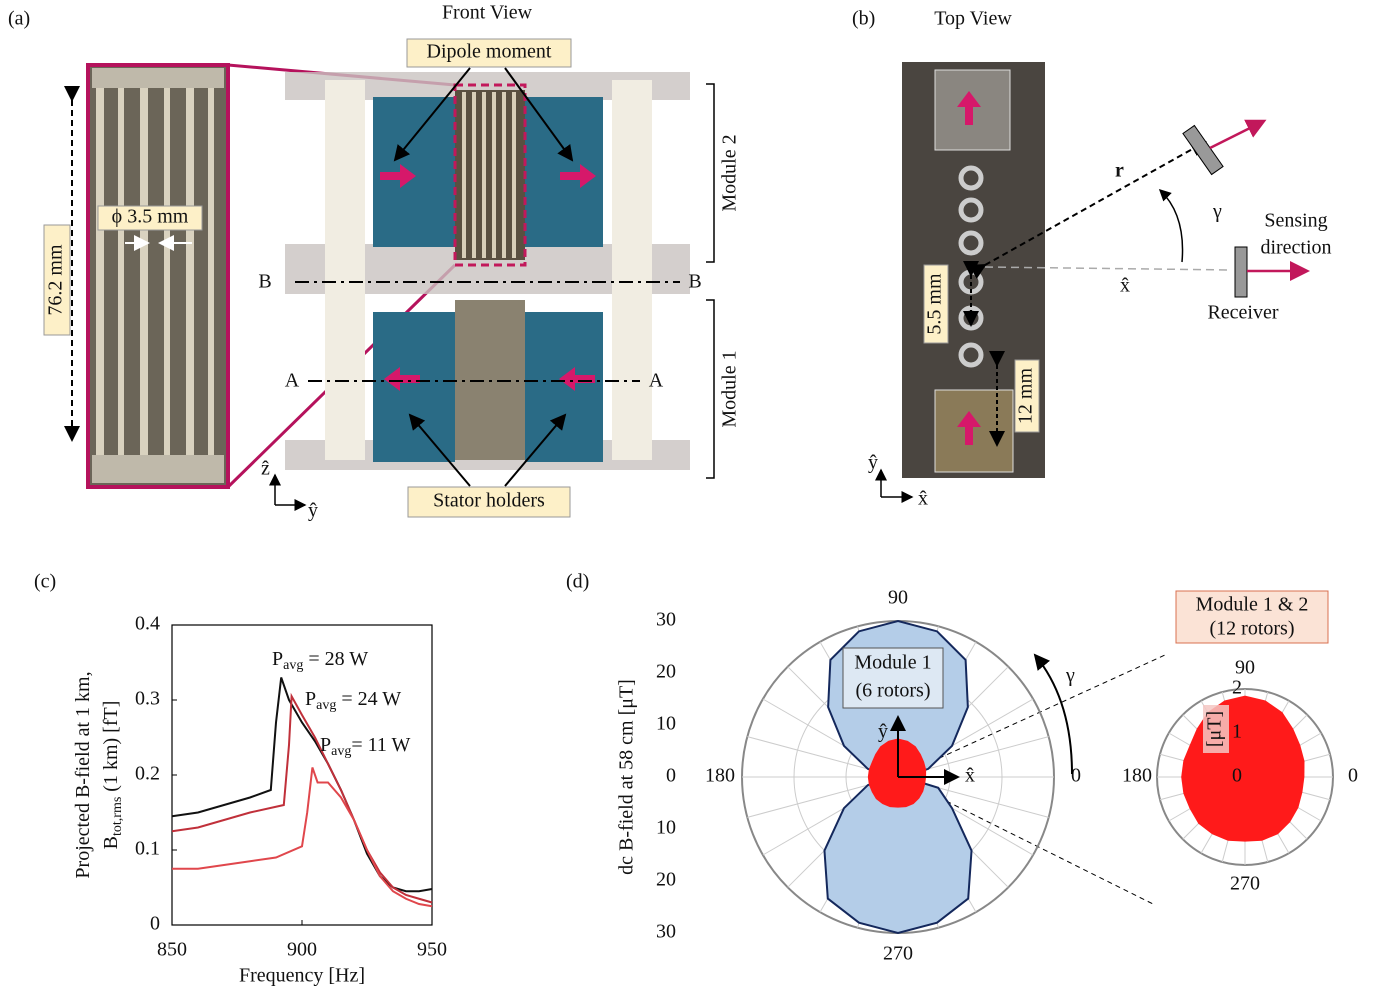  Describe the element at coordinates (1252, 605) in the screenshot. I see `chart-title: Module 1 & 2` at that location.